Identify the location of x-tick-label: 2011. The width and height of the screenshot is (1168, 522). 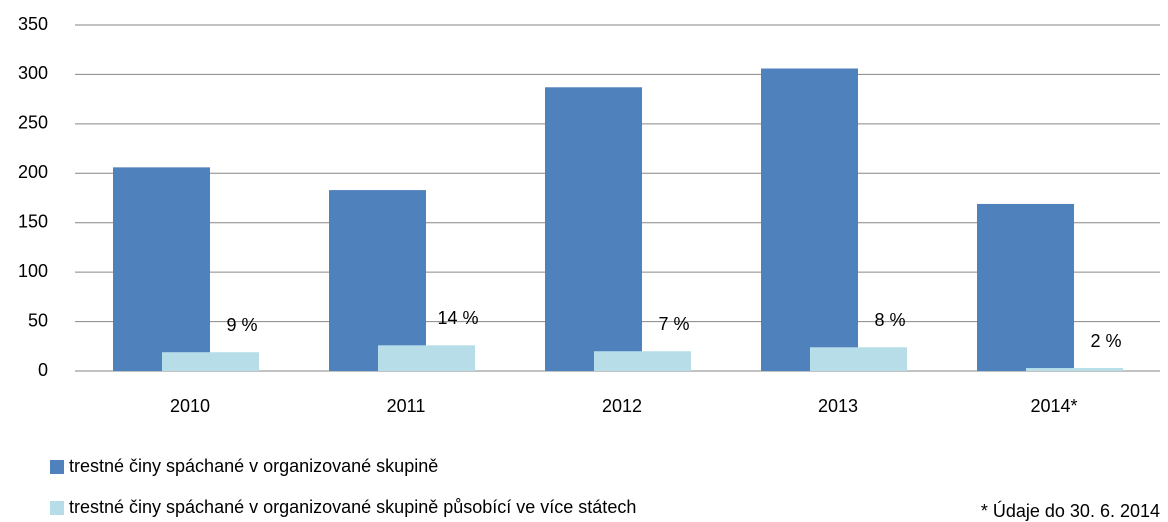
(406, 406).